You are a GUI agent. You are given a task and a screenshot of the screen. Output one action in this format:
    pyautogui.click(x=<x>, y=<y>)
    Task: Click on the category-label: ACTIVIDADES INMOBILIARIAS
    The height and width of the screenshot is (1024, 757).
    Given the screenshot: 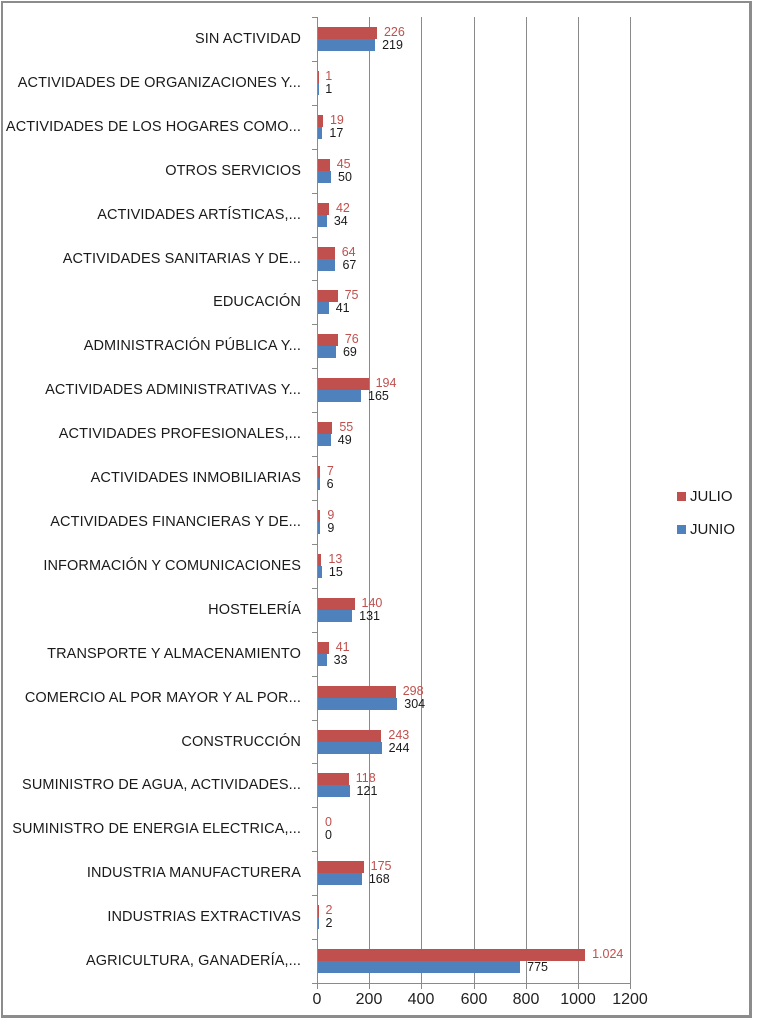 What is the action you would take?
    pyautogui.click(x=195, y=478)
    